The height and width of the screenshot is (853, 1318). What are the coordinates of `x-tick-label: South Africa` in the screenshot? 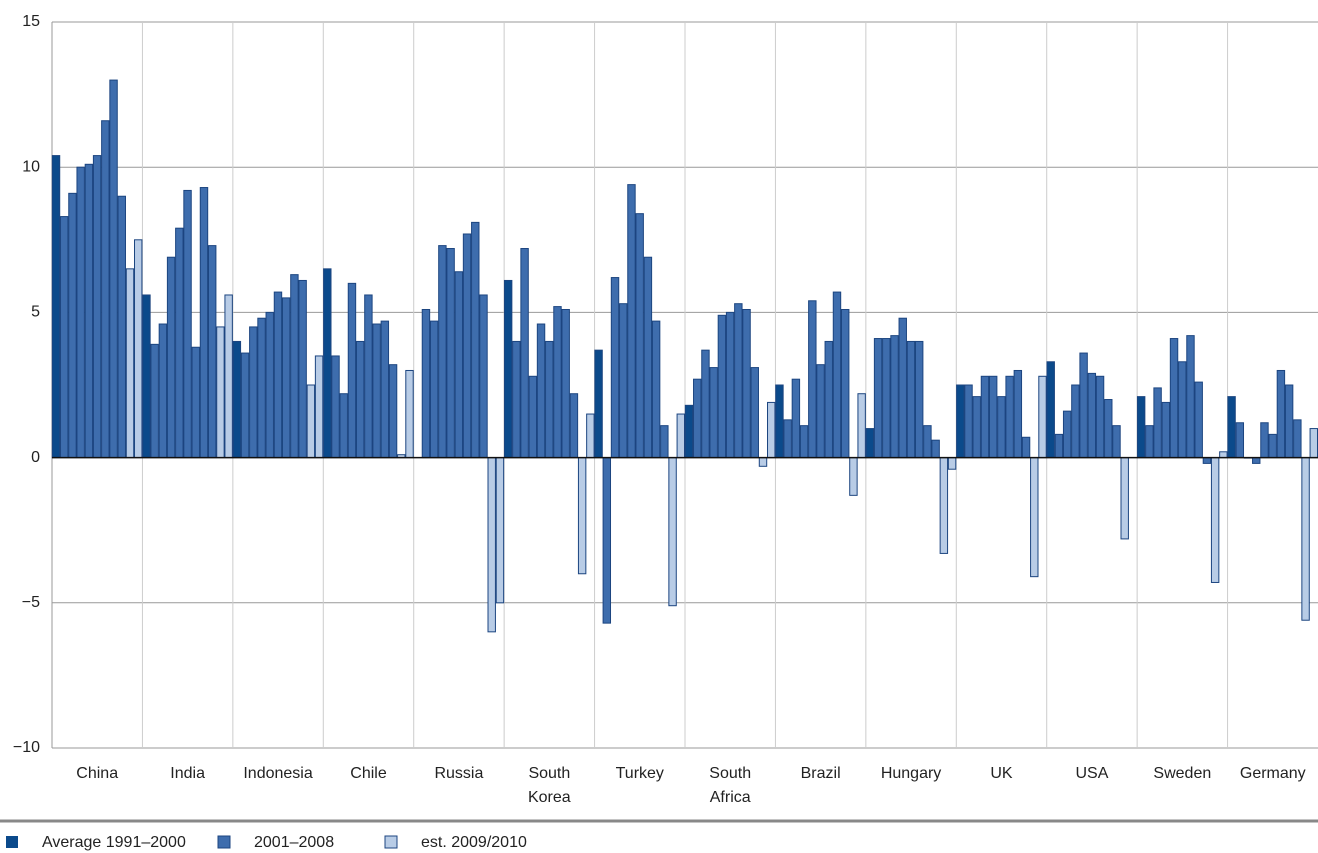 It's located at (730, 785).